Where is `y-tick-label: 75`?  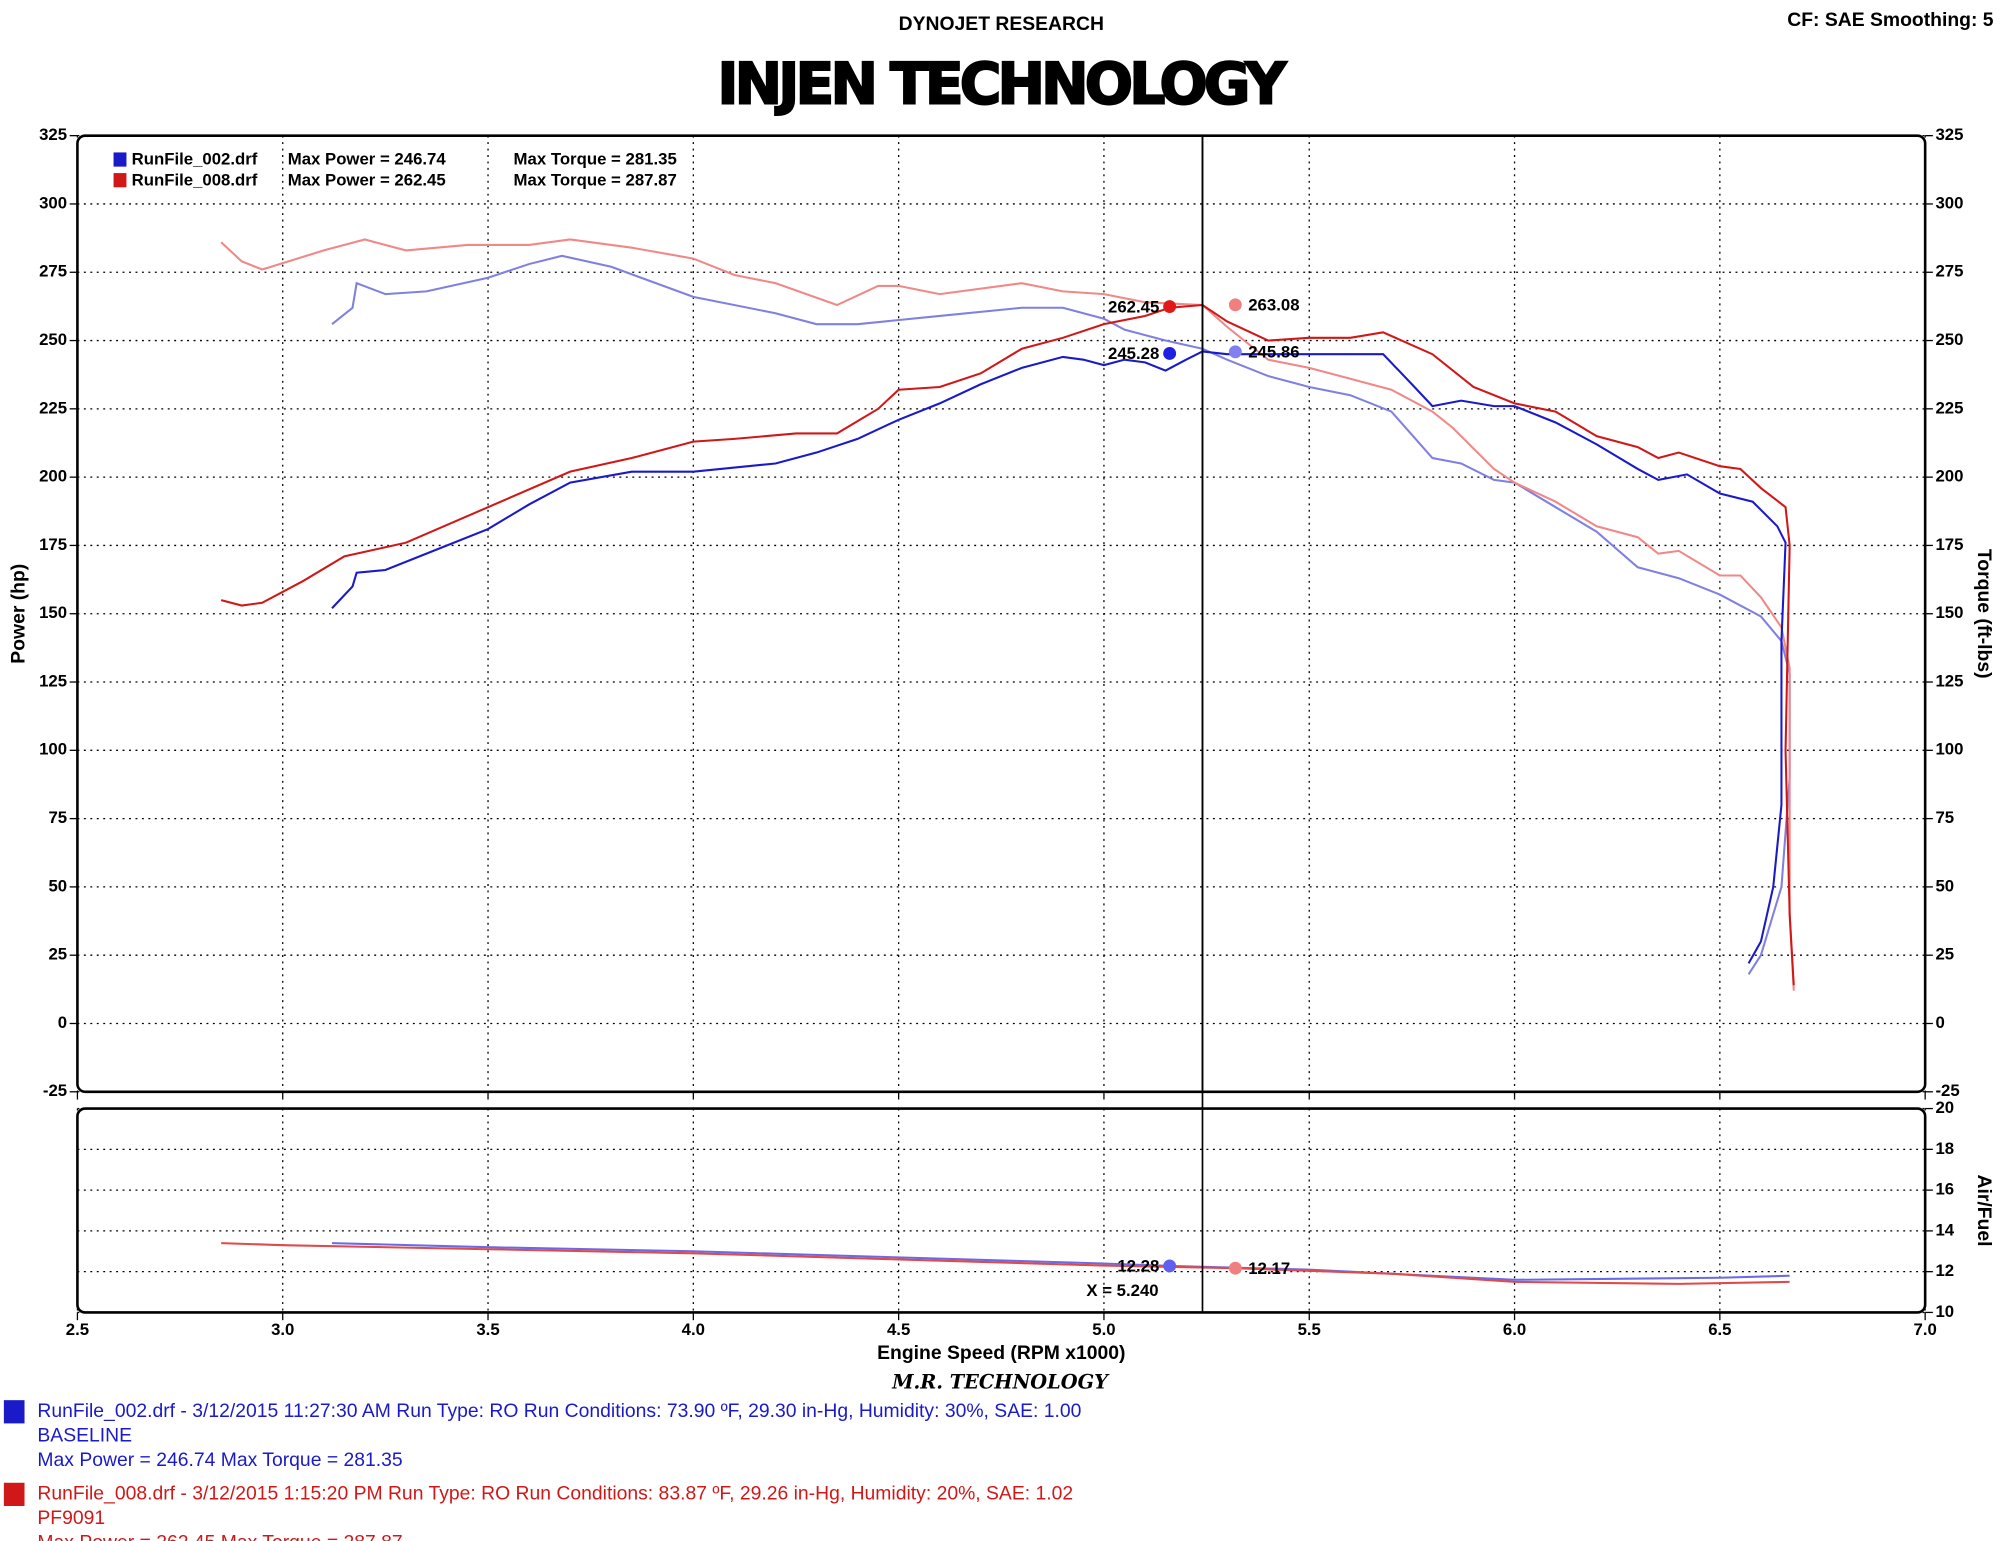 y-tick-label: 75 is located at coordinates (57, 817).